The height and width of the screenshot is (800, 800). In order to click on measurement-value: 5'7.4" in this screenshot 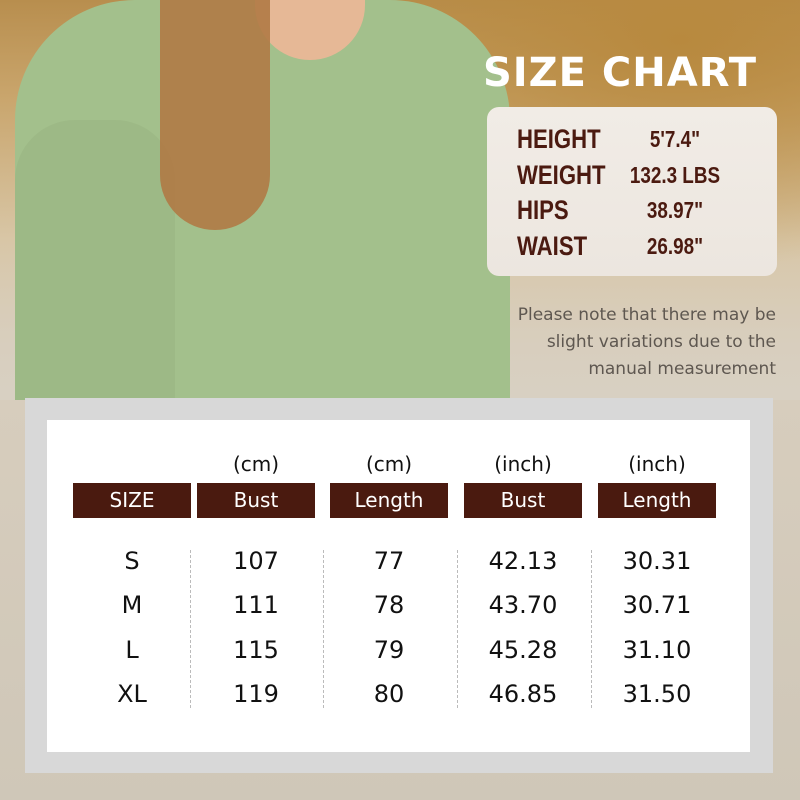, I will do `click(675, 138)`.